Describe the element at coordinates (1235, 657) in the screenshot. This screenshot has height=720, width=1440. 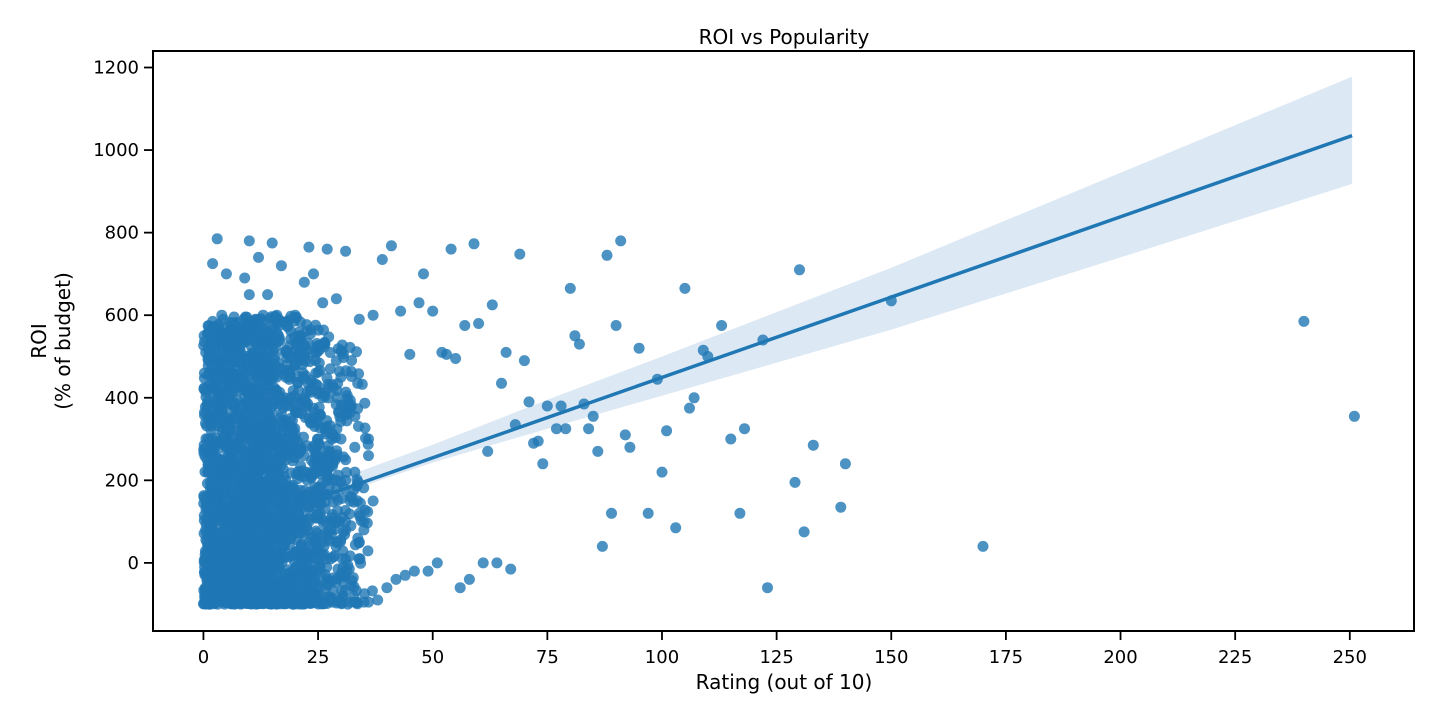
I see `x-tick-label: 225` at that location.